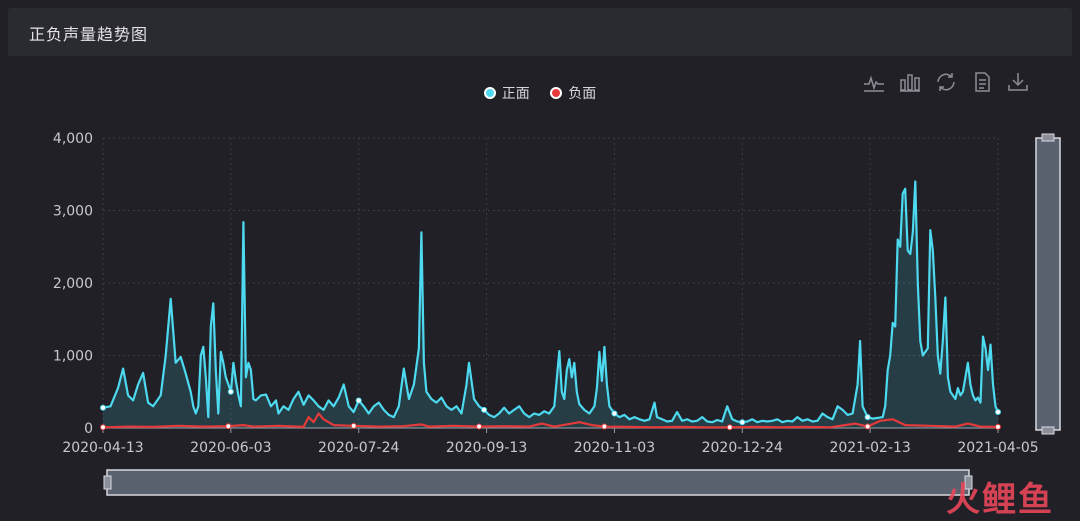  I want to click on y-zoom-handle-top, so click(1048, 137).